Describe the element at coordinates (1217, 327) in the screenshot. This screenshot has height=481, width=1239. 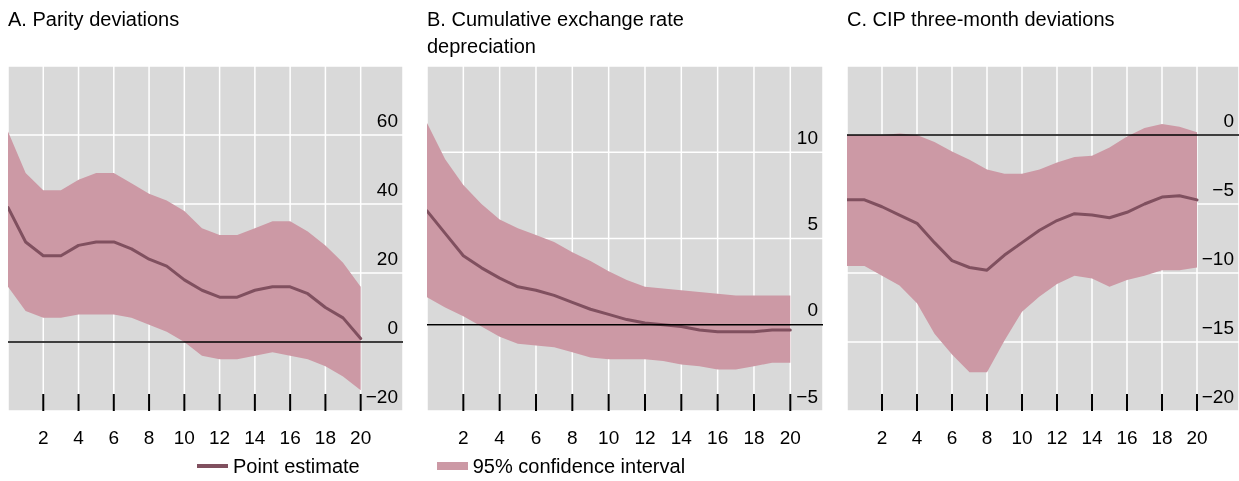
I see `y-tick-label: −15` at that location.